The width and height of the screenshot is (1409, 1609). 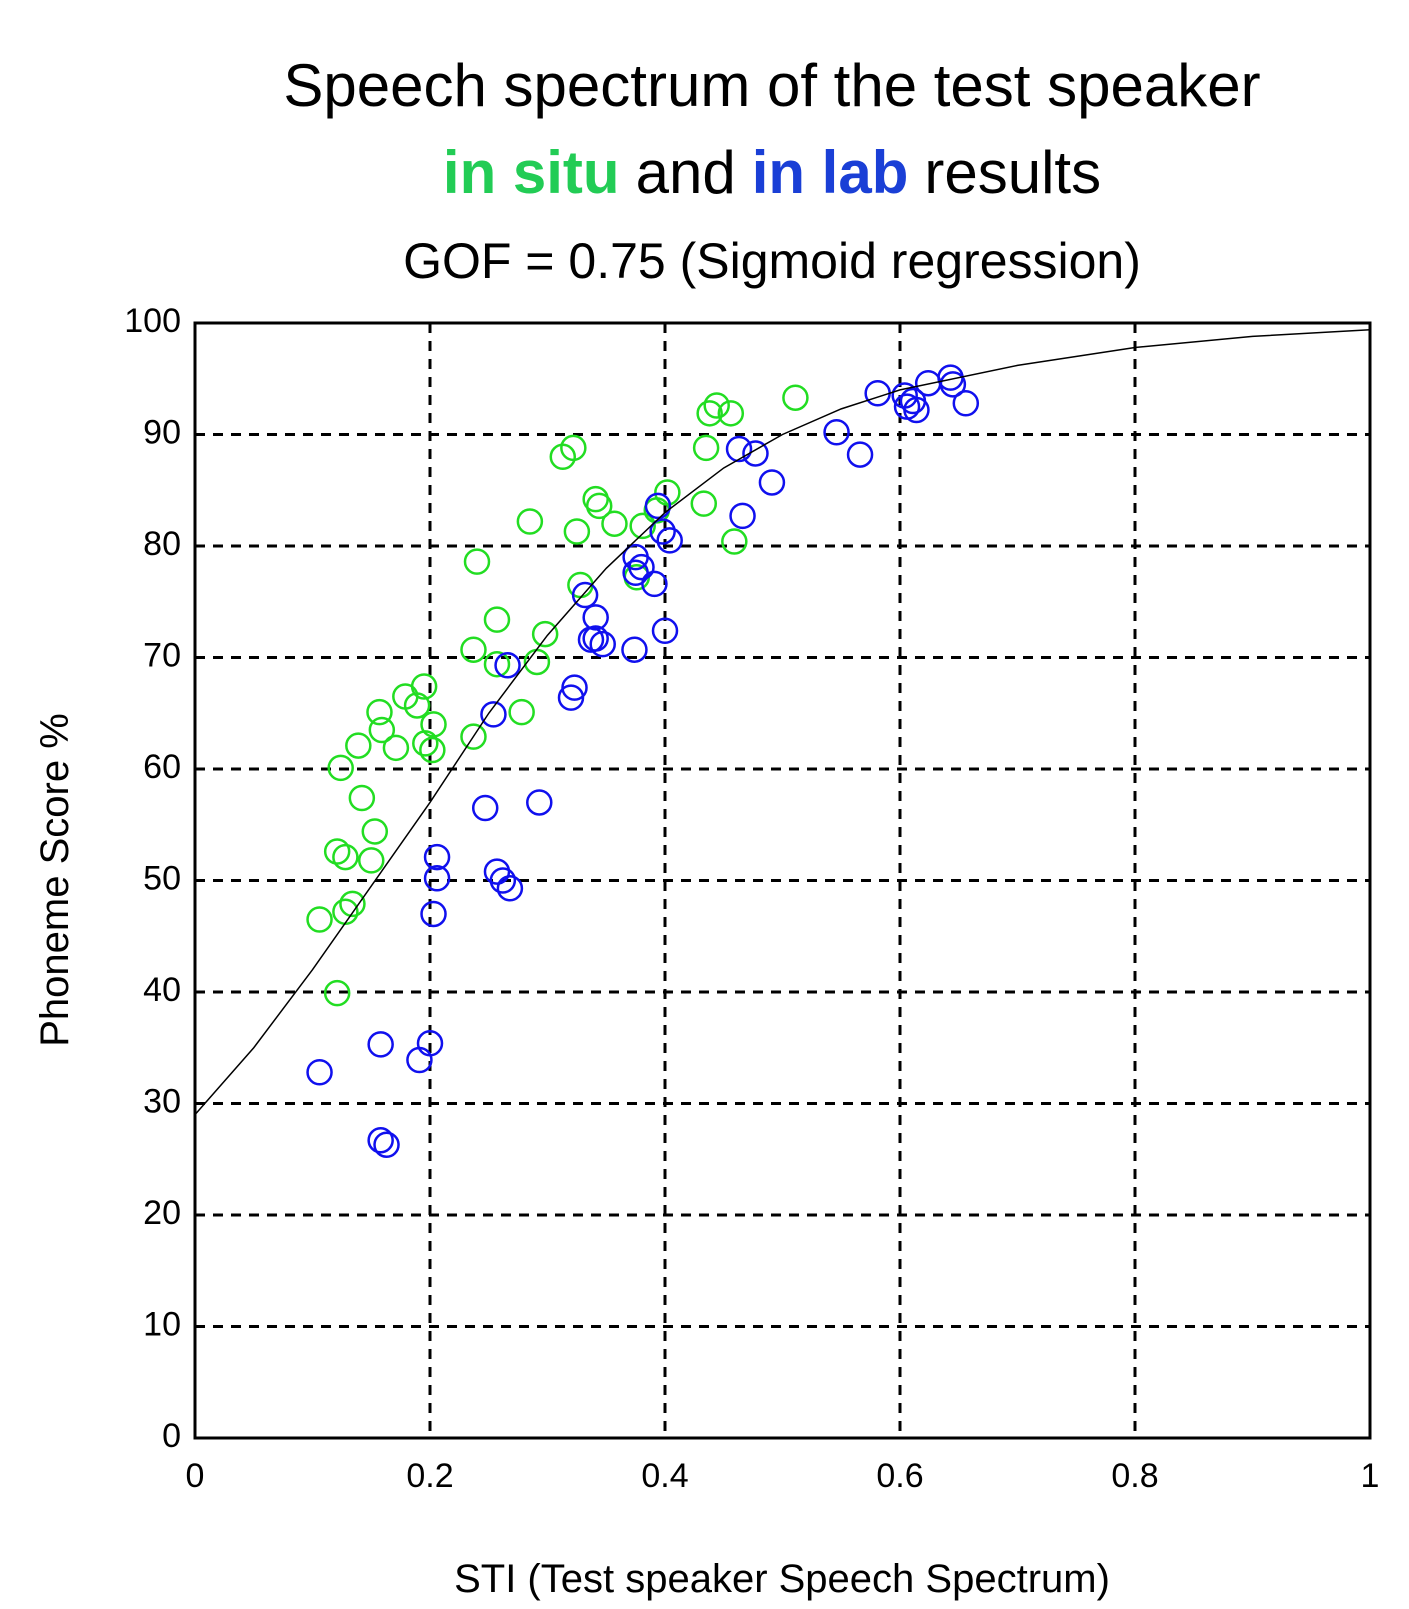 I want to click on subtitle-part: and, so click(x=686, y=172).